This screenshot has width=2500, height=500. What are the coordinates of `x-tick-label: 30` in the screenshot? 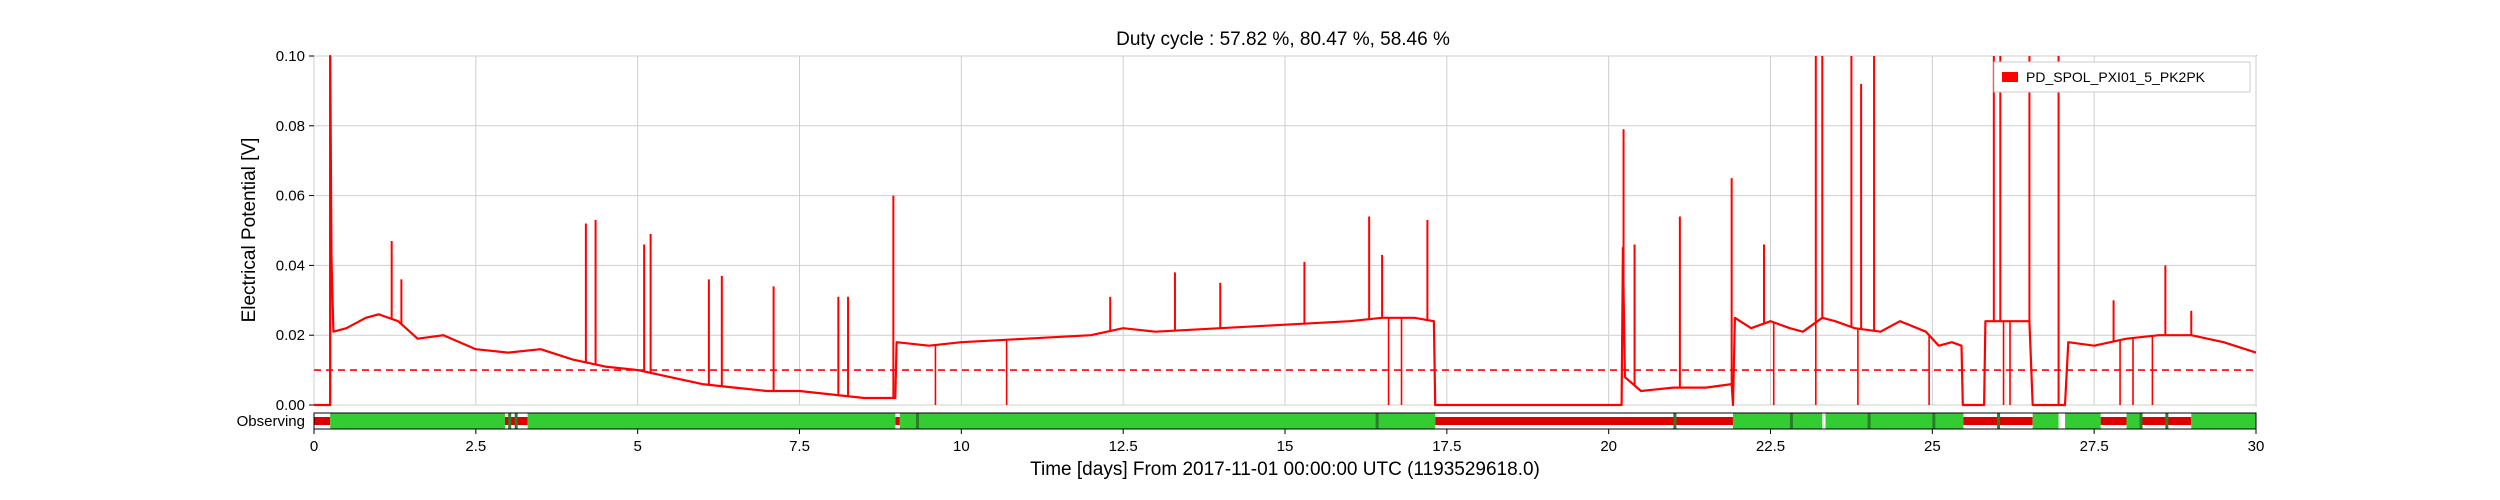 It's located at (2256, 446).